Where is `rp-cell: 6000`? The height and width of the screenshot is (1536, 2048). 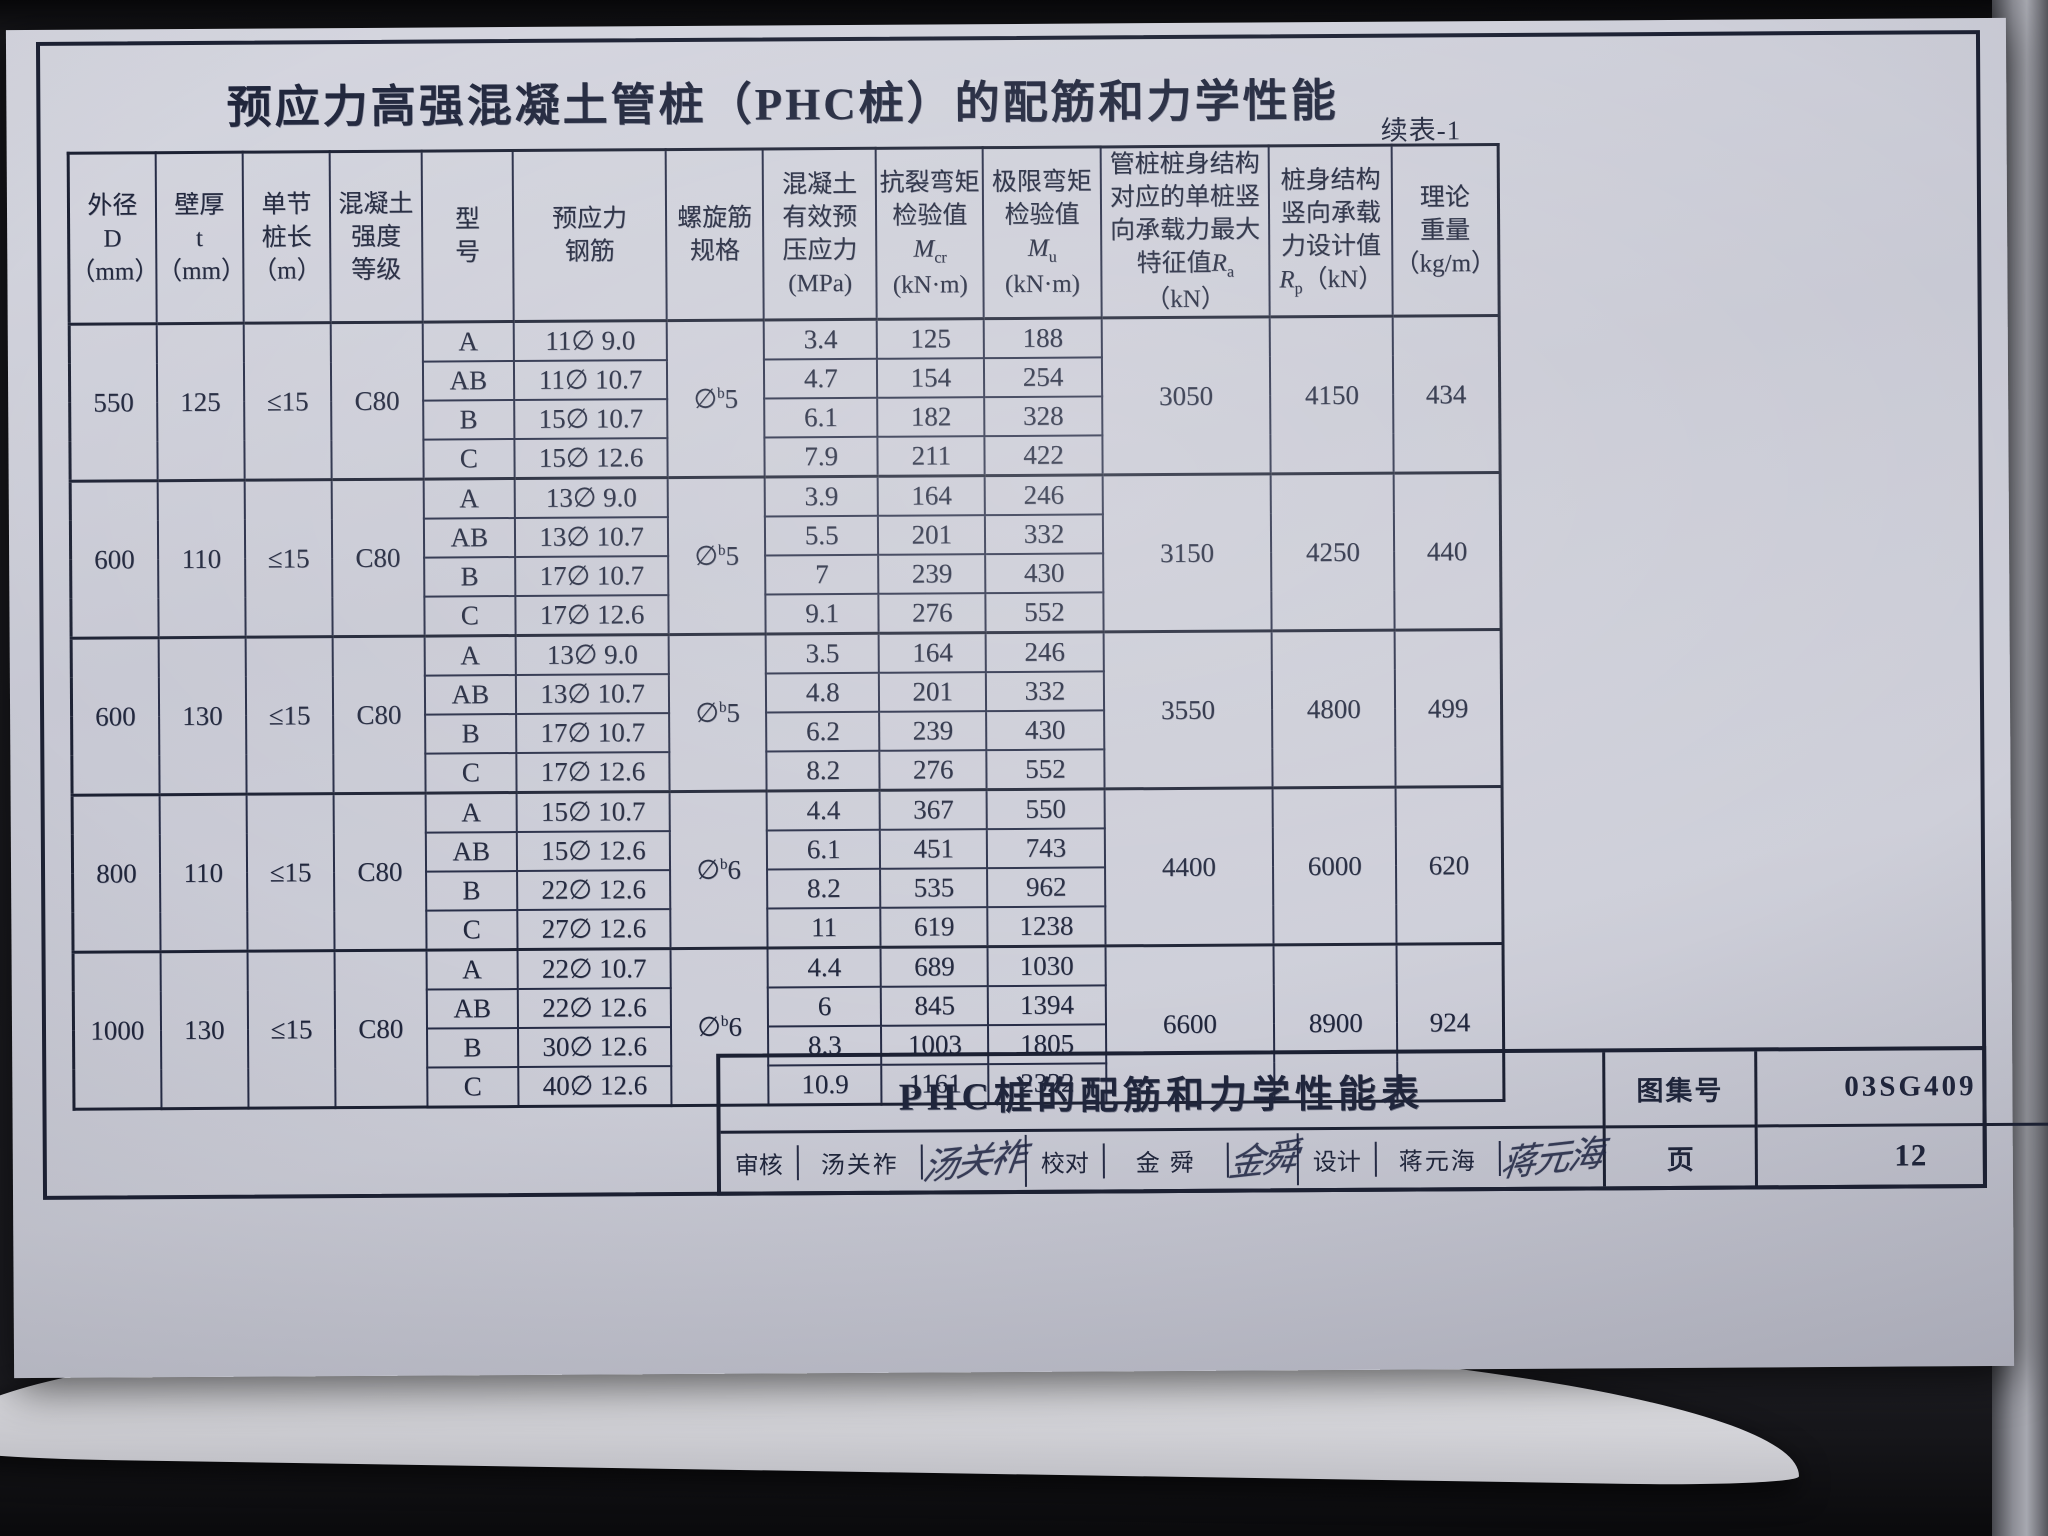
rp-cell: 6000 is located at coordinates (1334, 866).